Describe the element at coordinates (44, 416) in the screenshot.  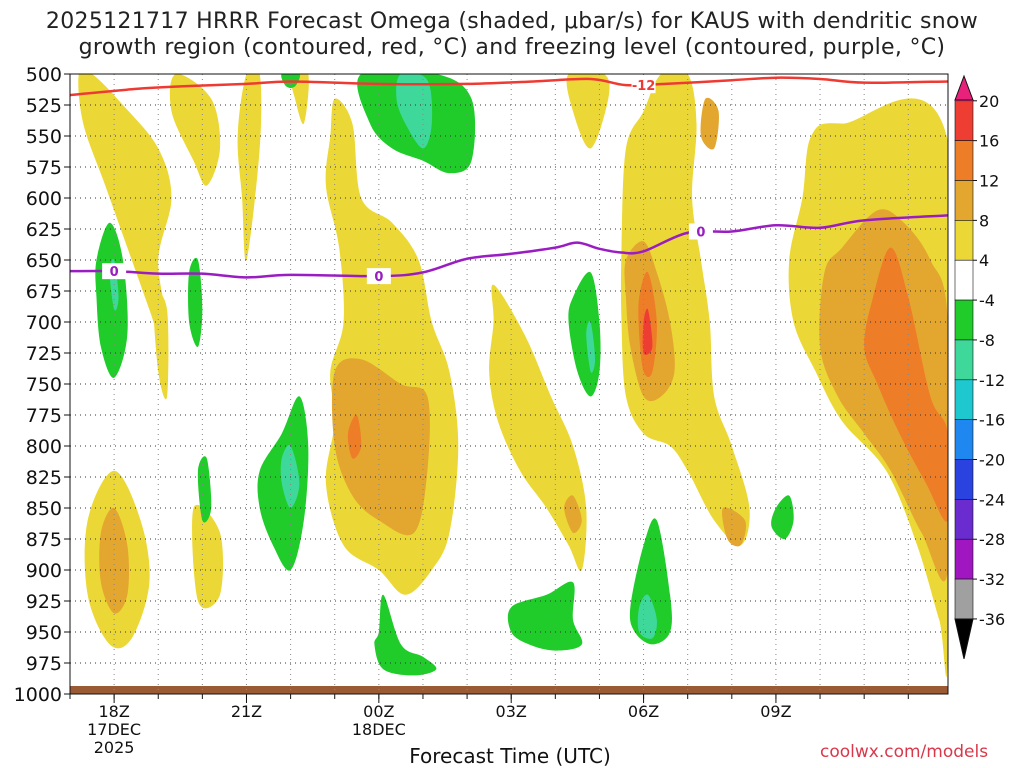
I see `y-tick-label-775: 775` at that location.